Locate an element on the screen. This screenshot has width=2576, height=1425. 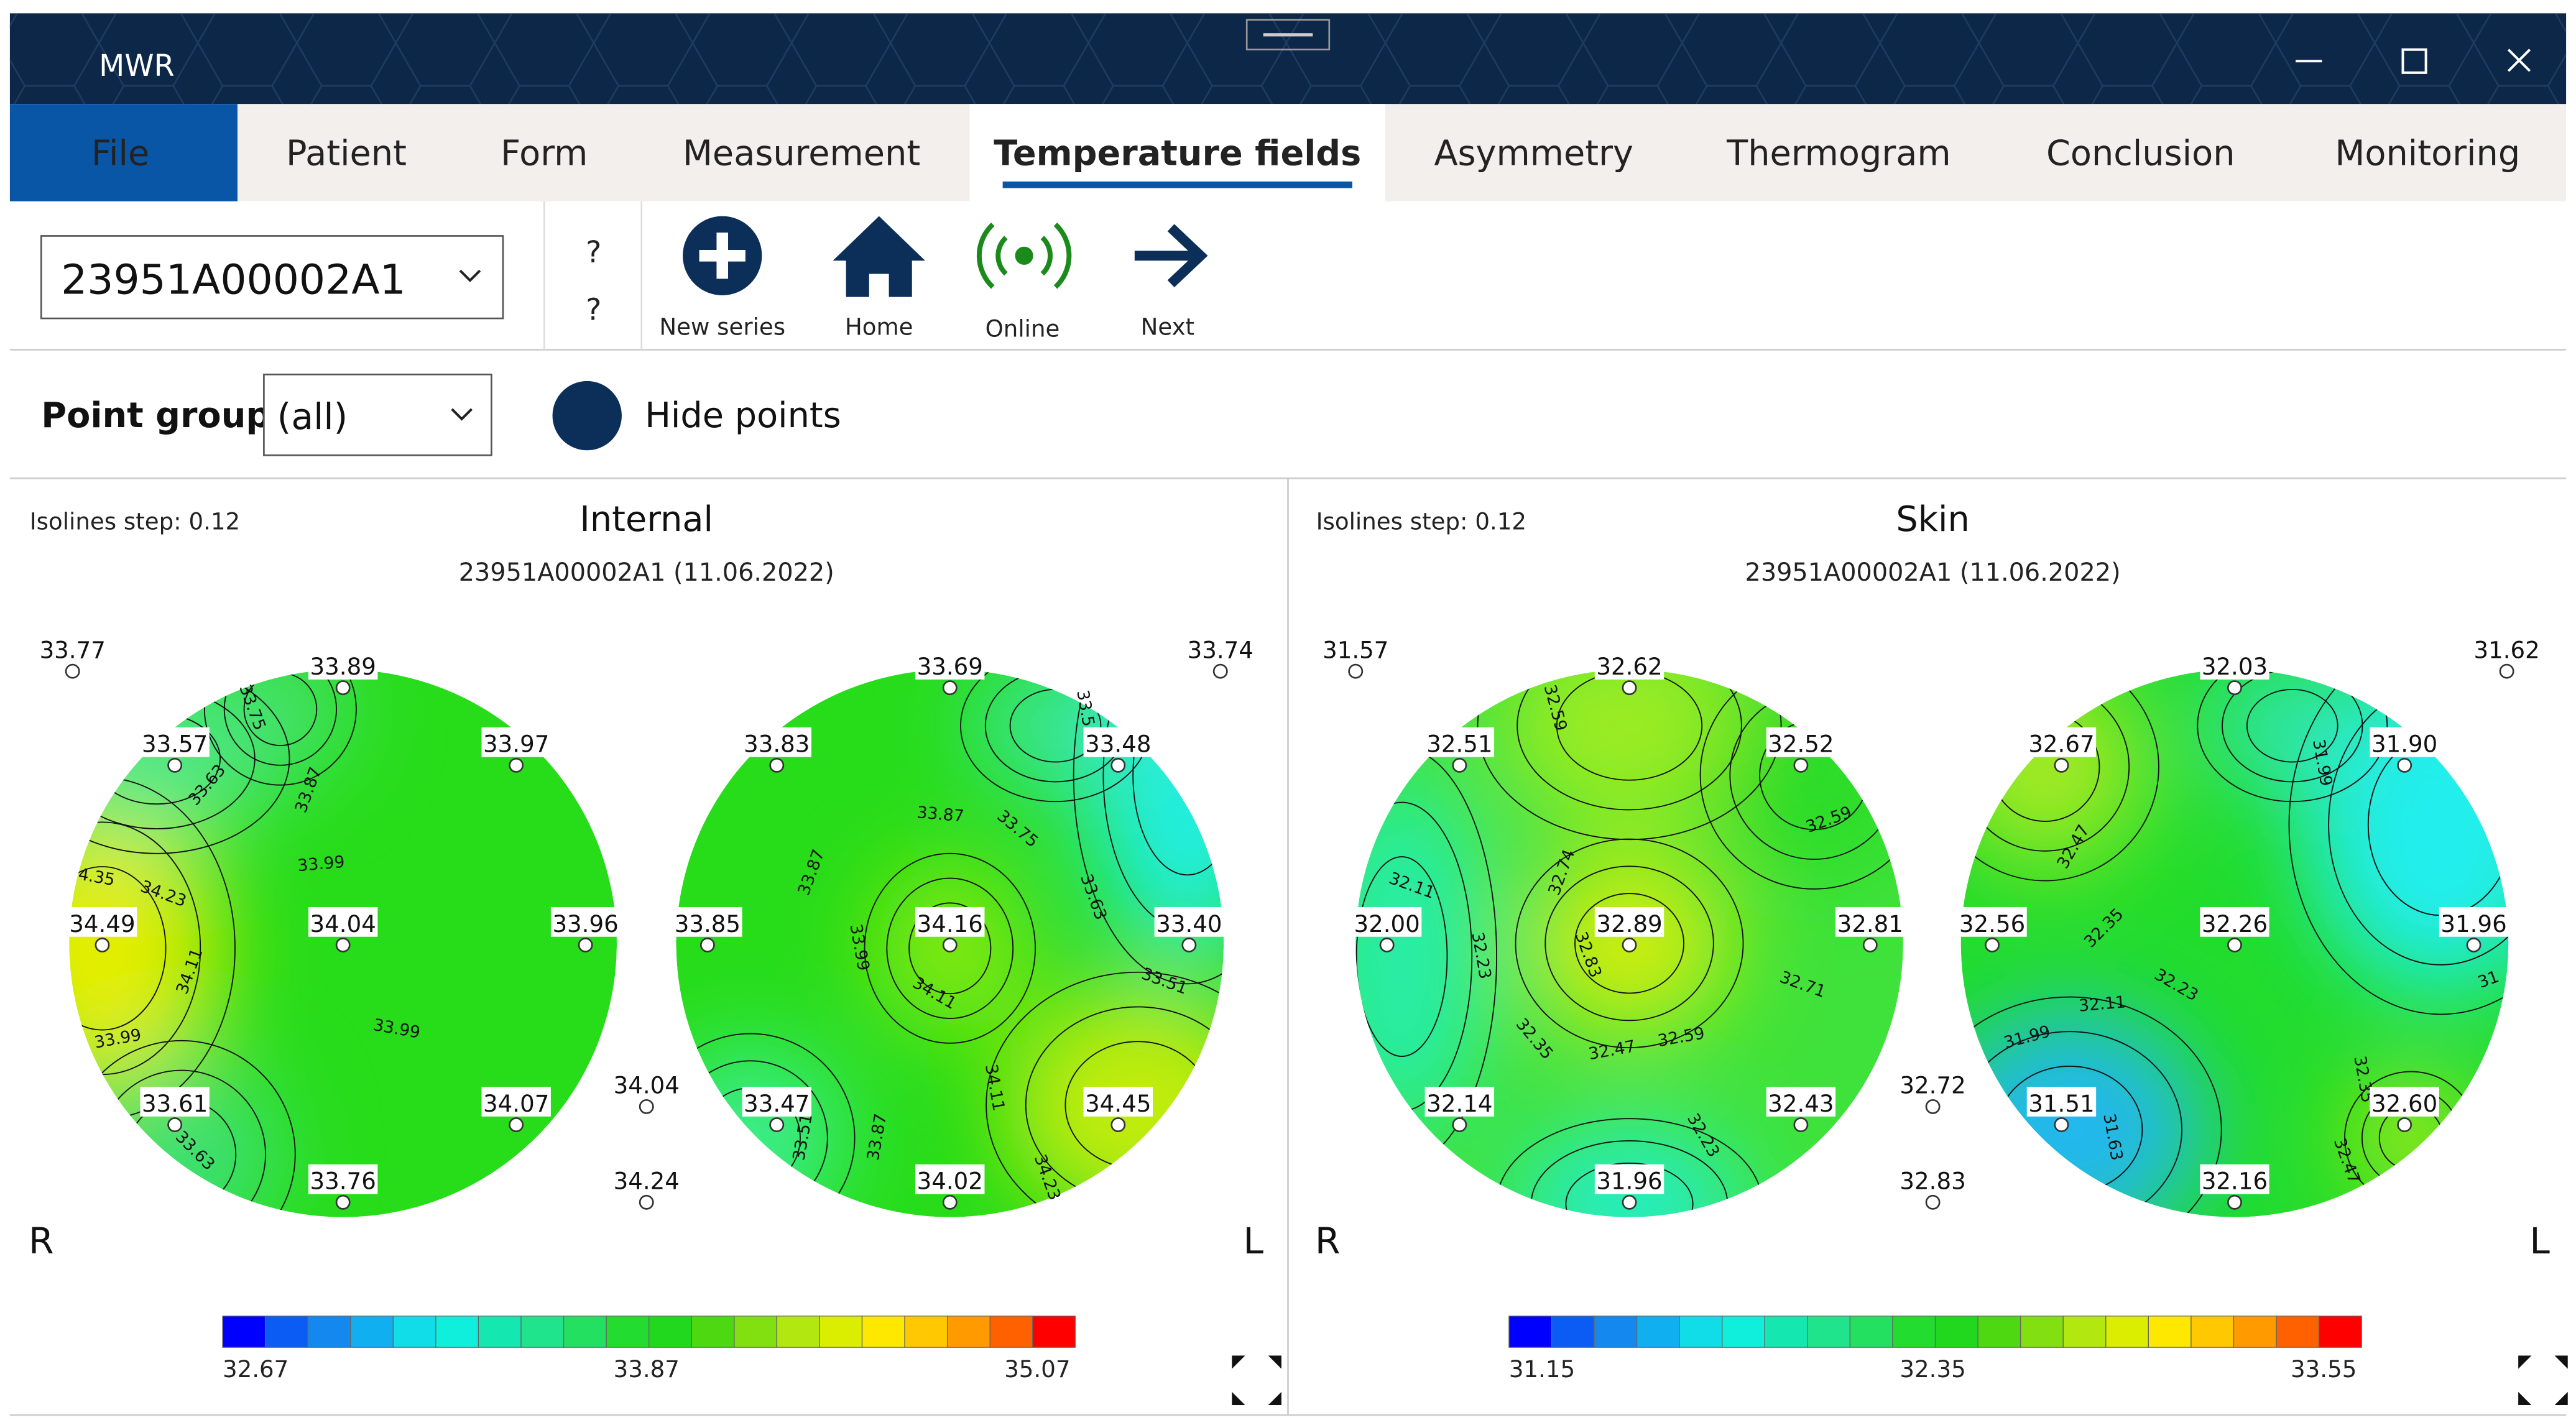
tab: File is located at coordinates (120, 153).